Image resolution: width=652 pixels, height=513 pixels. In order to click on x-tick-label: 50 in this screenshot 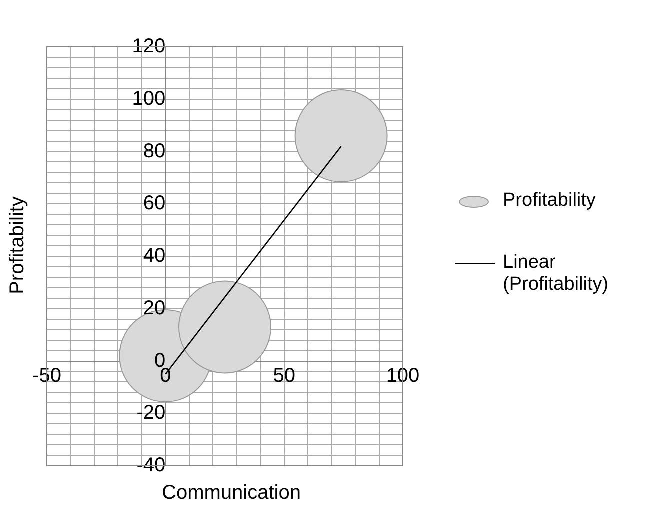, I will do `click(284, 375)`.